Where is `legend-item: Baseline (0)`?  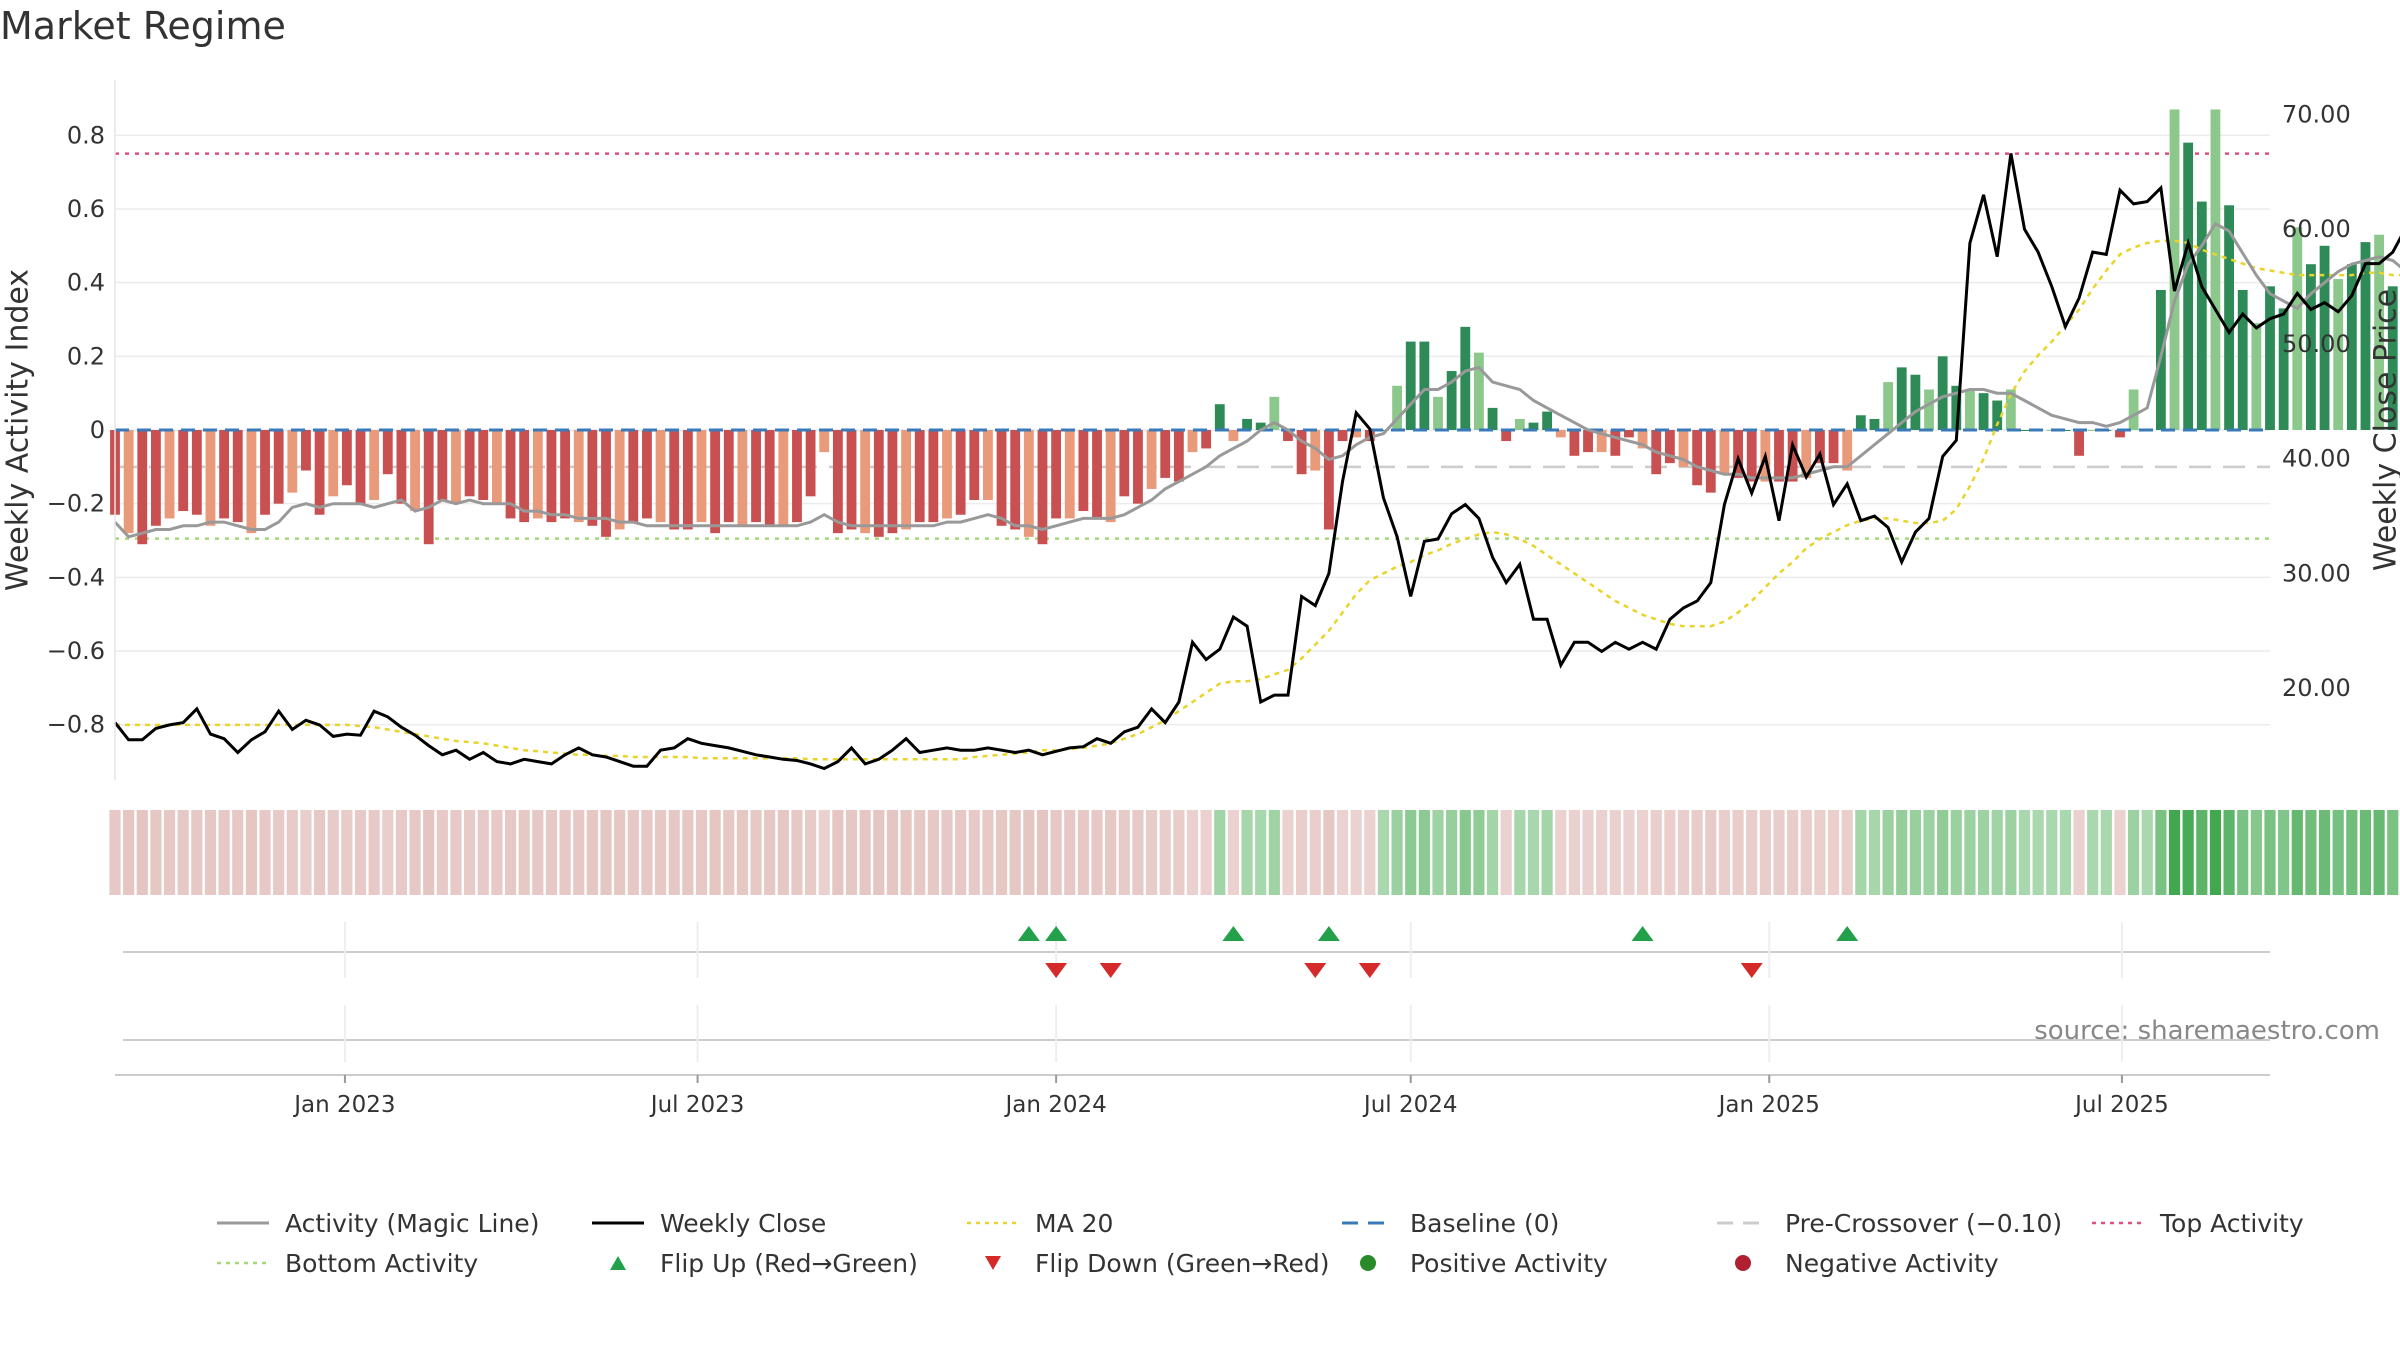
legend-item: Baseline (0) is located at coordinates (1527, 1223).